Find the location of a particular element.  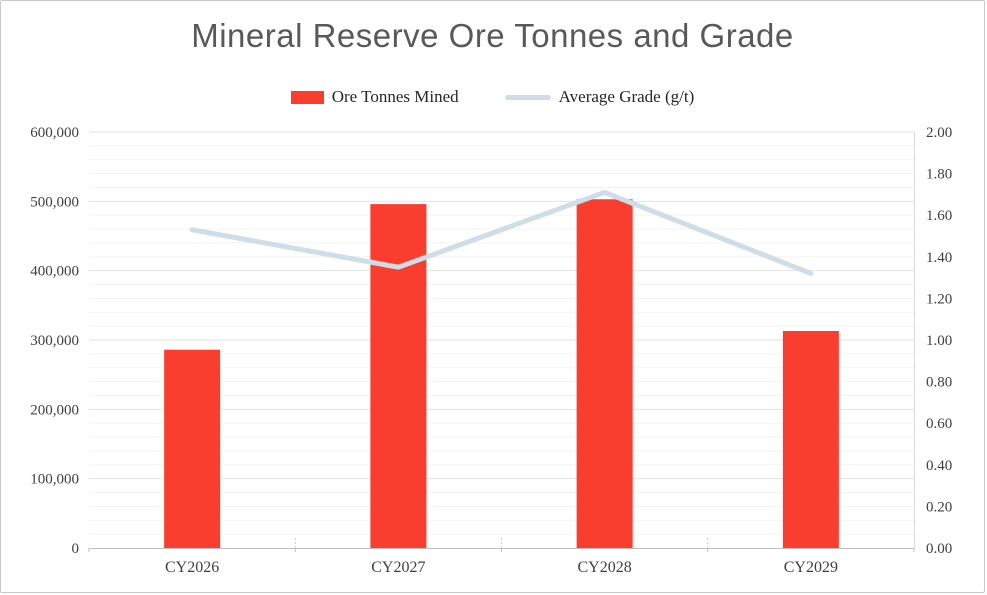

bar-cy2029 is located at coordinates (810, 439).